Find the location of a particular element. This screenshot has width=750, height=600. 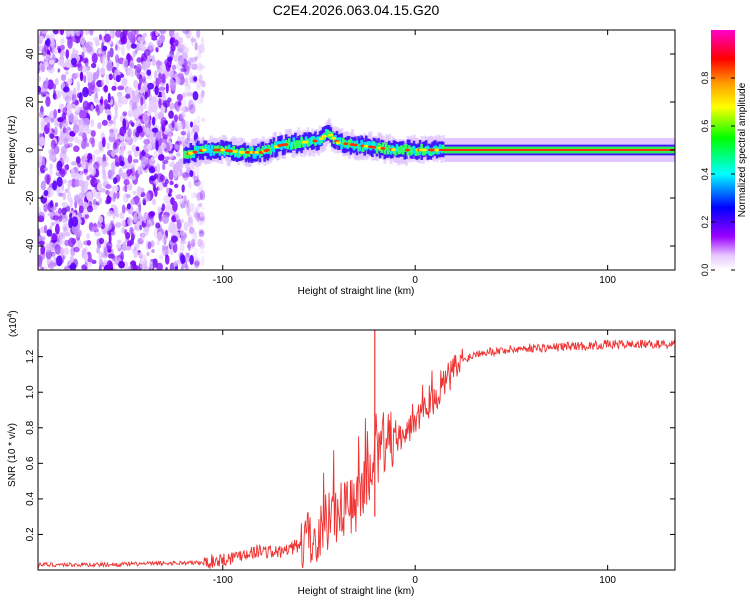

spectrogram-ylabel: Frequency (Hz) is located at coordinates (12, 150).